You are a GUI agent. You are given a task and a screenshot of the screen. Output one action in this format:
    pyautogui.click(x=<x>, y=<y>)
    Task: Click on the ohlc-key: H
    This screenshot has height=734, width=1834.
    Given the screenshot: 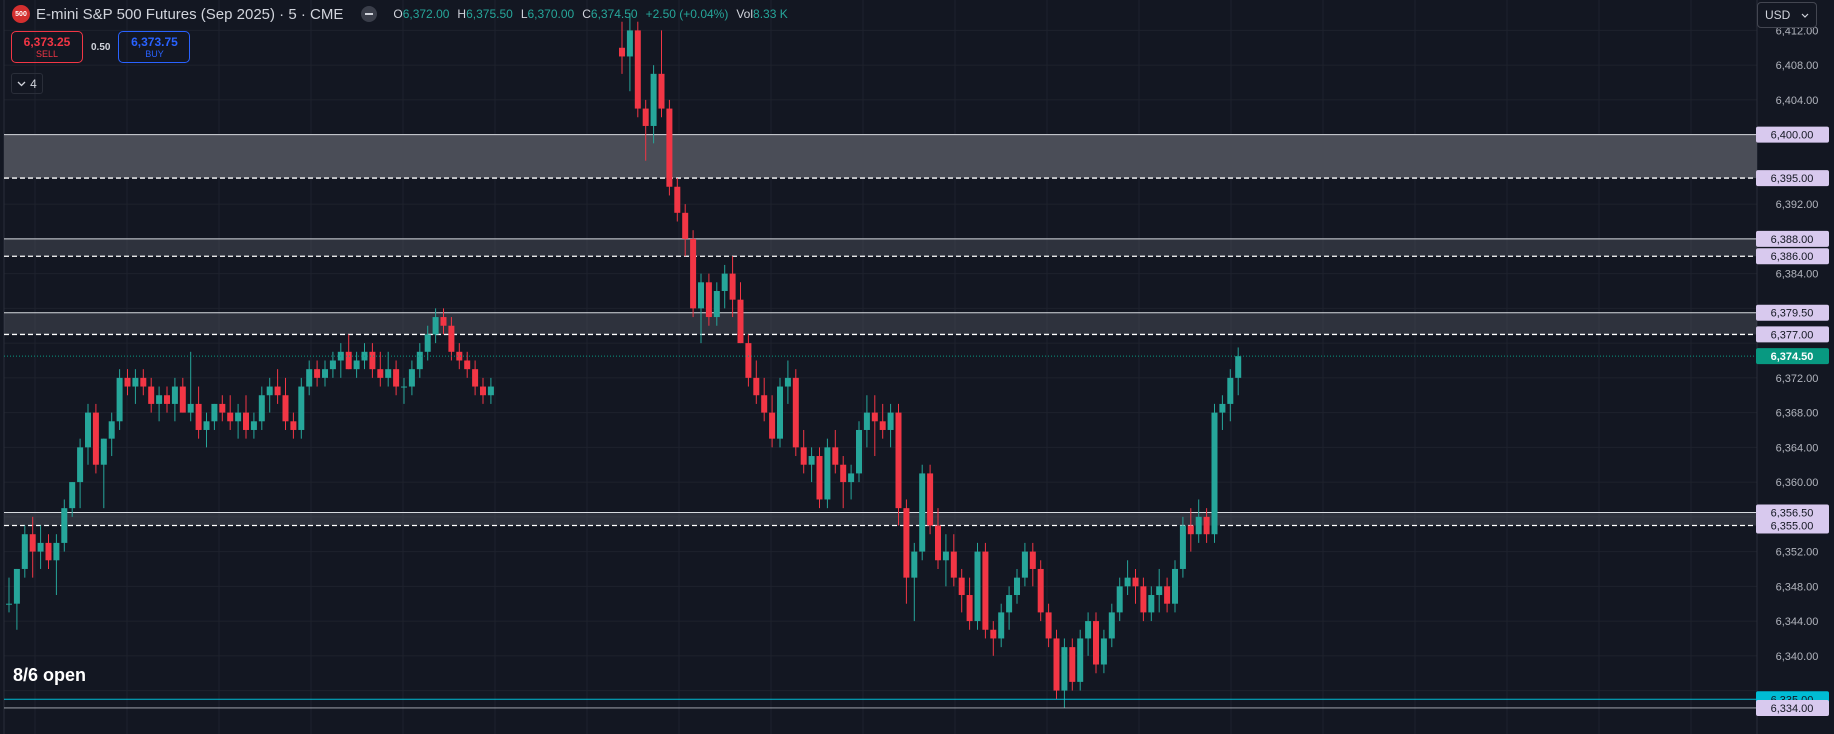 What is the action you would take?
    pyautogui.click(x=462, y=14)
    